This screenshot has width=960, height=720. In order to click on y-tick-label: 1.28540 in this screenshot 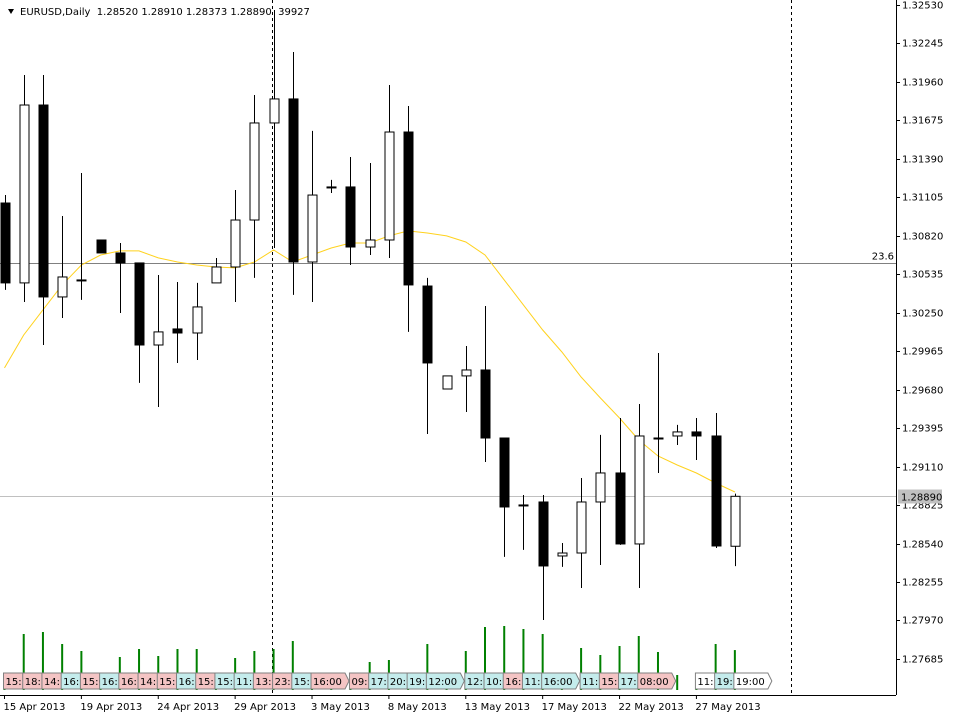, I will do `click(922, 545)`.